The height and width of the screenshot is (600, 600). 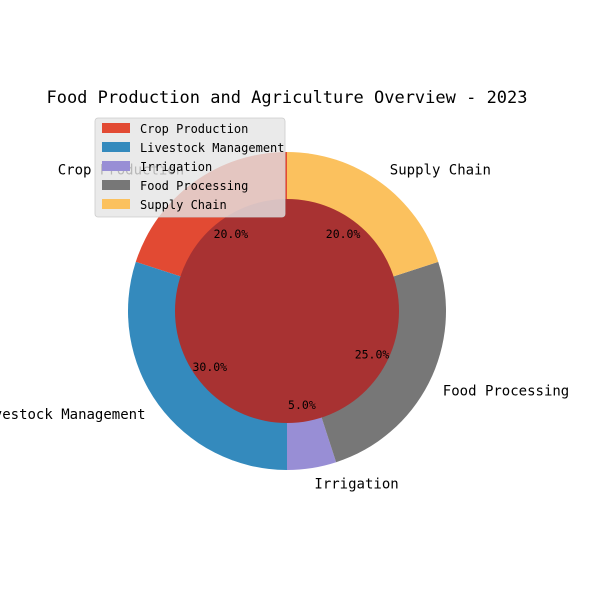 I want to click on slice-label-supply-chain: Supply Chain, so click(x=440, y=171).